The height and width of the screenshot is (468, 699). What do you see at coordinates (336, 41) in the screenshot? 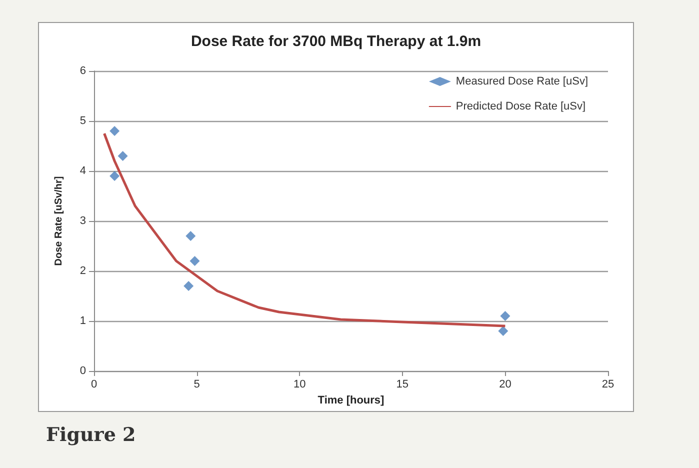
I see `chart-title: Dose Rate for 3700 MBq Therapy at 1.9m` at bounding box center [336, 41].